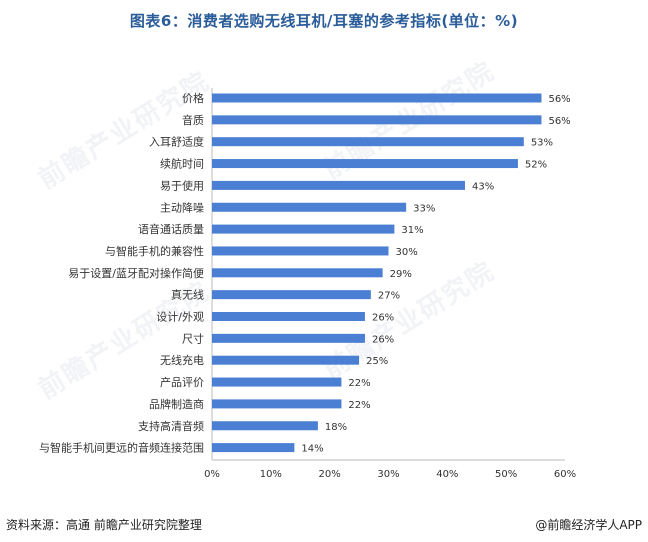  What do you see at coordinates (536, 165) in the screenshot?
I see `data-label: 52%` at bounding box center [536, 165].